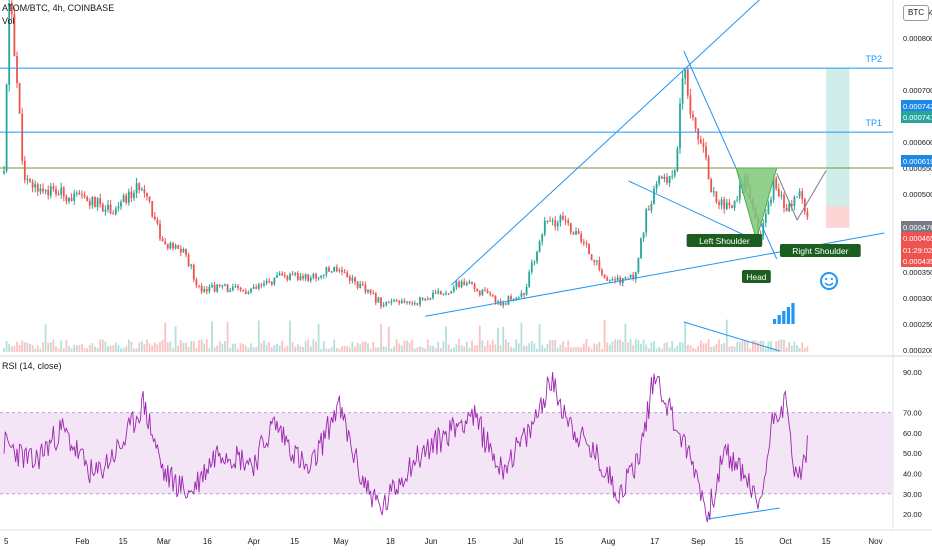 Image resolution: width=932 pixels, height=555 pixels. I want to click on target-label-tp2: TP2, so click(873, 59).